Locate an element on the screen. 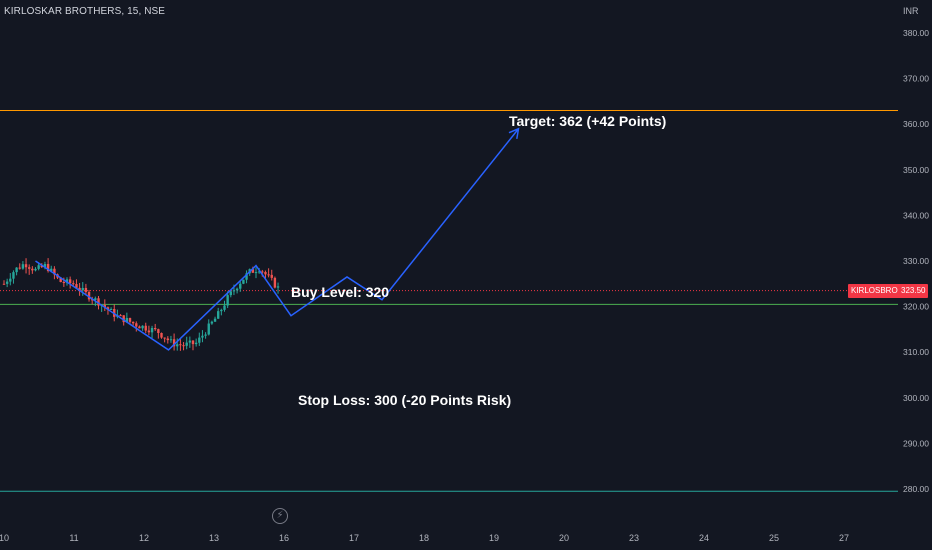  currency-label: INR is located at coordinates (911, 11).